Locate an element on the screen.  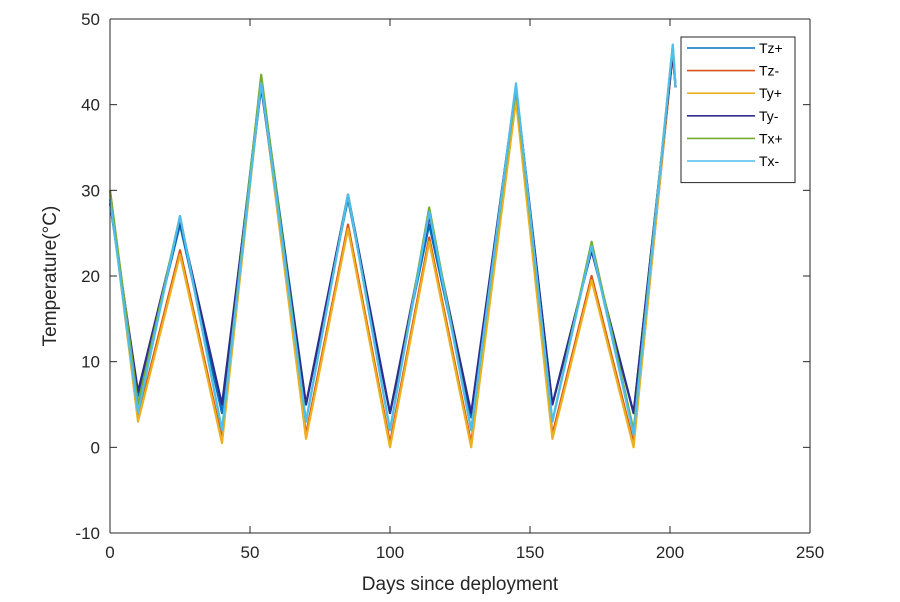
x-tick-label: 250 is located at coordinates (810, 552).